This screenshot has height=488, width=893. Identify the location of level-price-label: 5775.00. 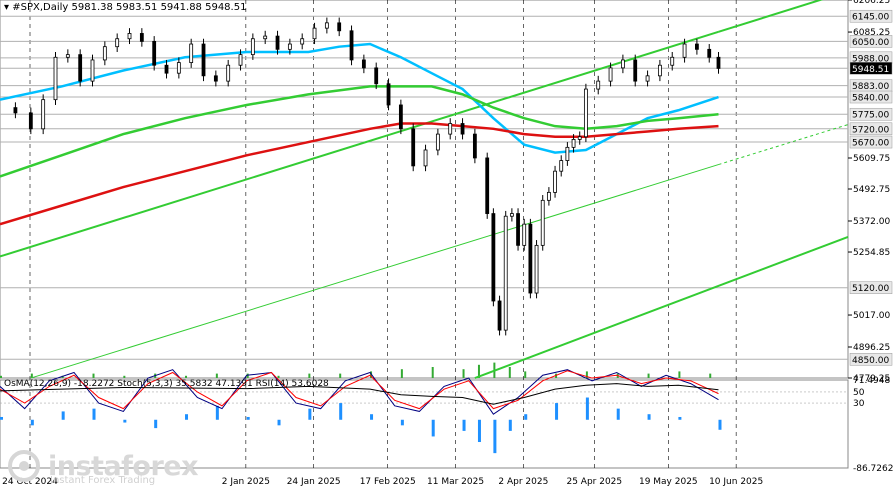
(870, 116).